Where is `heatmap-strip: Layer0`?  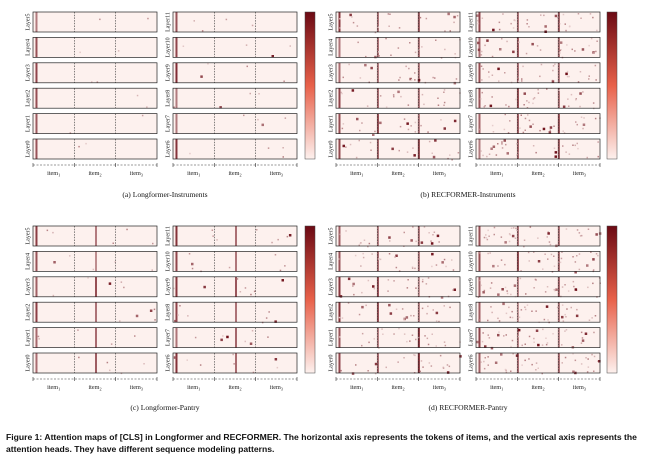 heatmap-strip: Layer0 is located at coordinates (395, 149).